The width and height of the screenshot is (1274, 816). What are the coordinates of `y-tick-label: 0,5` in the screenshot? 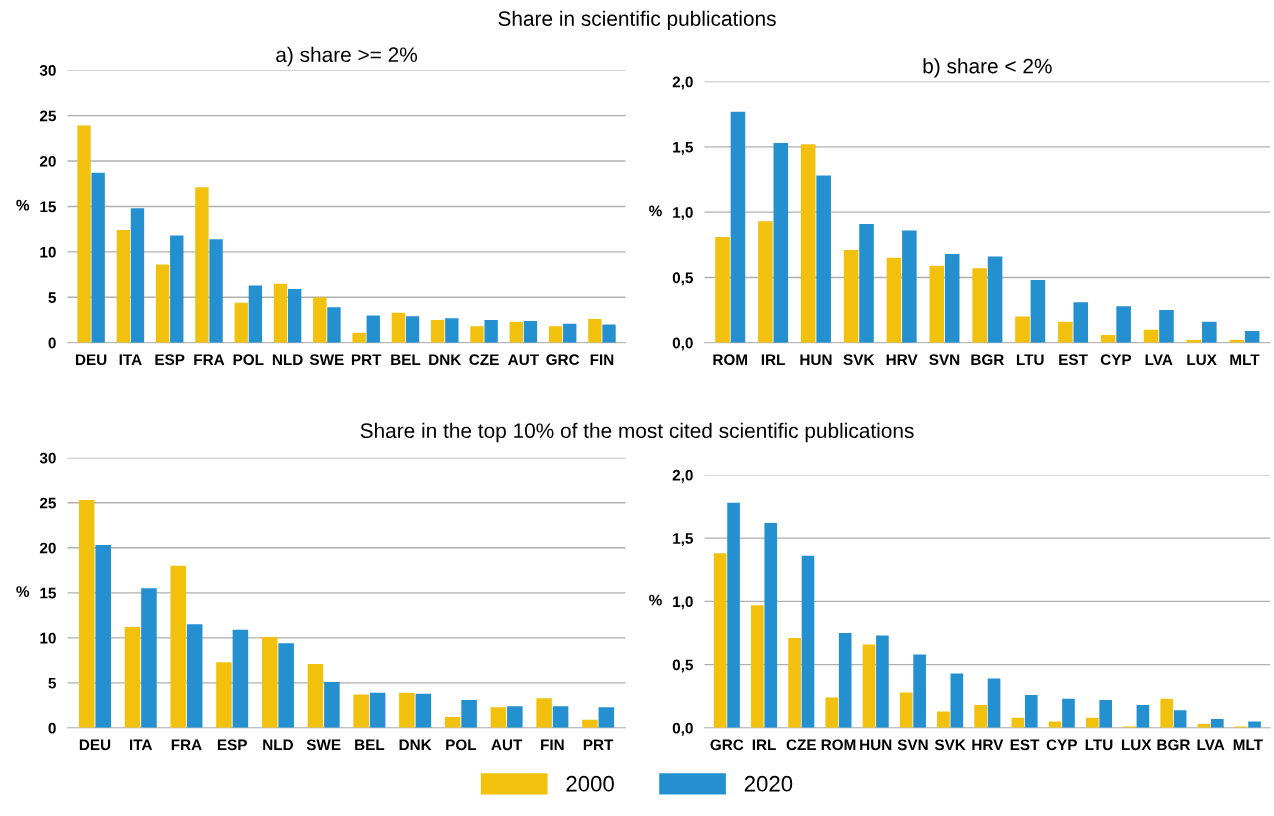 It's located at (682, 279).